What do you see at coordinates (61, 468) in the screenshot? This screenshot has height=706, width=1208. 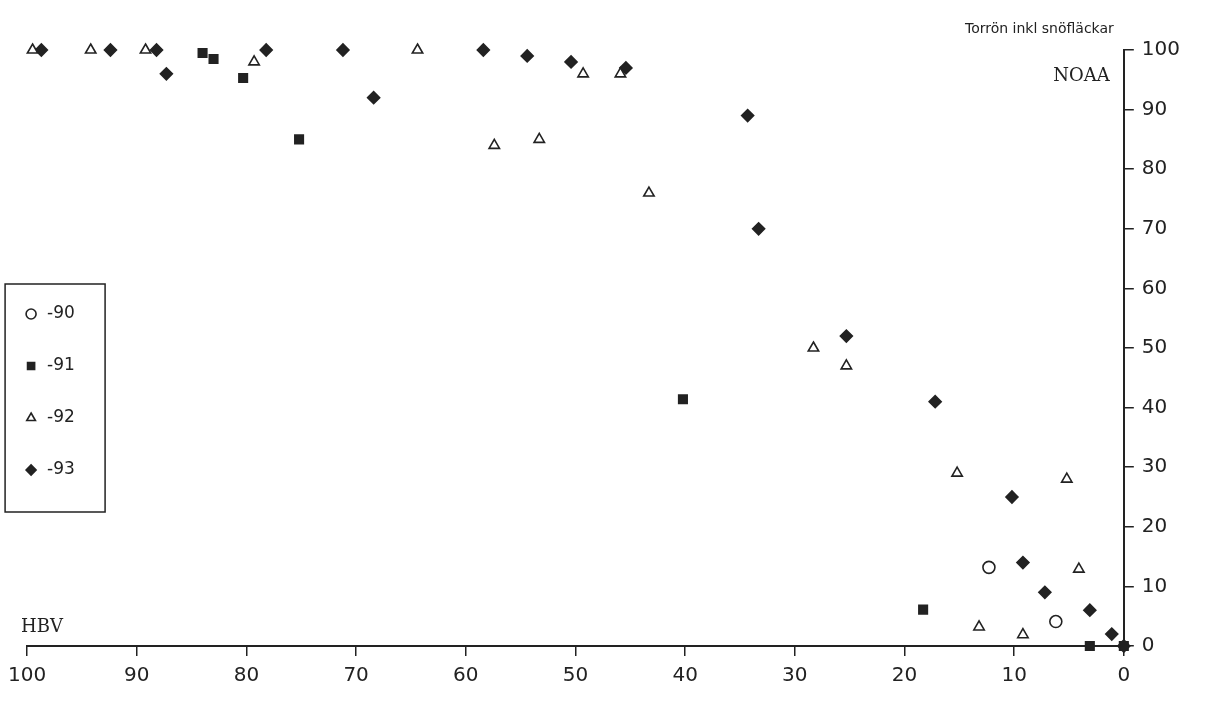 I see `legend-label: -93` at bounding box center [61, 468].